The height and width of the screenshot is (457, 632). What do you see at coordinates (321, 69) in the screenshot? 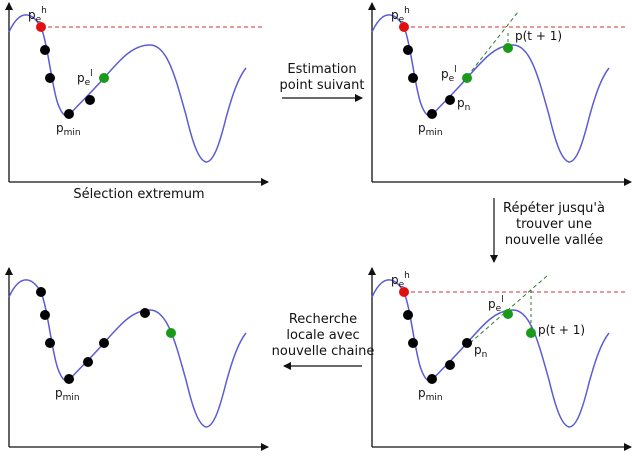
I see `caption-estimation-line1: Estimation` at bounding box center [321, 69].